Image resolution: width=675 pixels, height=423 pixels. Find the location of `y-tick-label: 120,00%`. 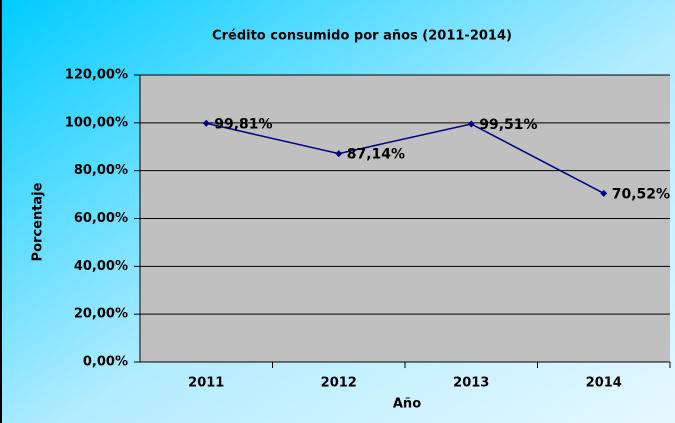

y-tick-label: 120,00% is located at coordinates (96, 75).